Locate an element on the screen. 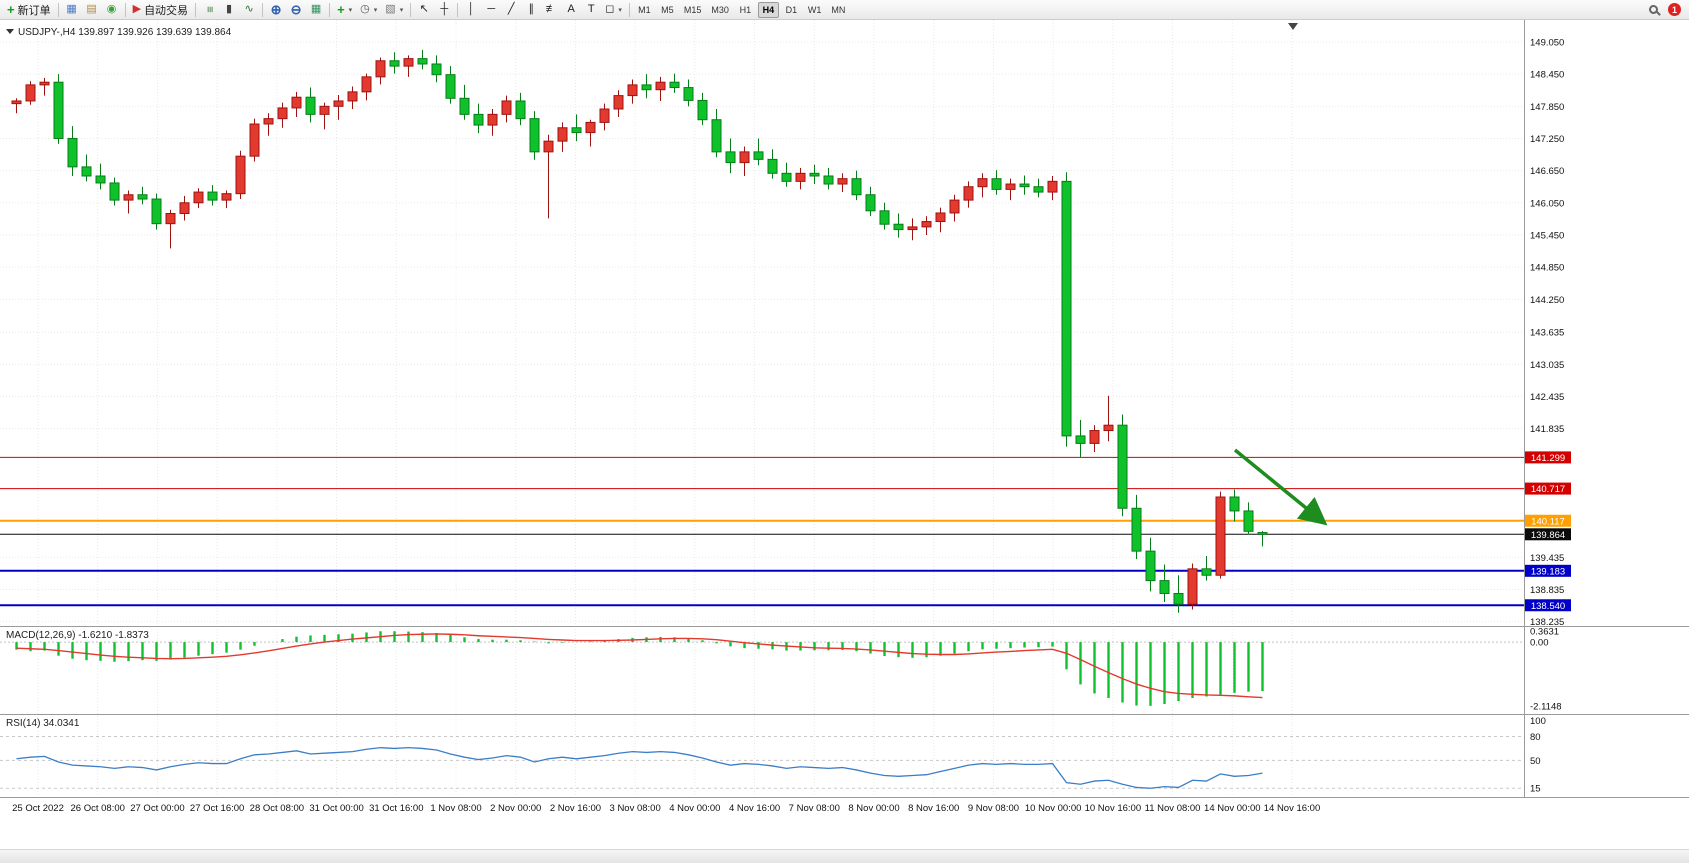 This screenshot has width=1689, height=863. text-label-icon: T is located at coordinates (591, 9).